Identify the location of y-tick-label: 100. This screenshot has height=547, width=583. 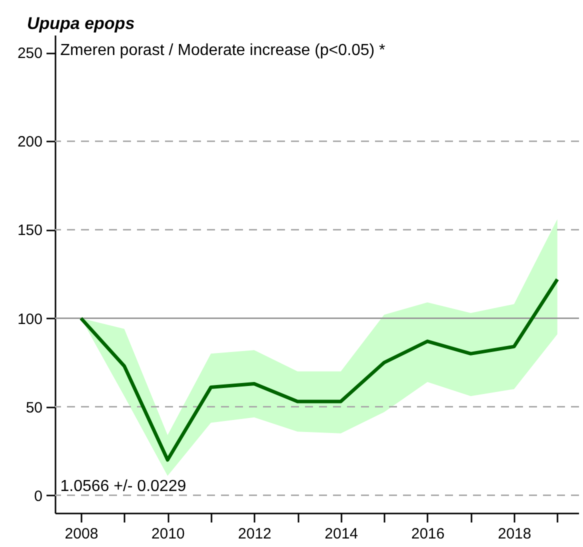
(29, 319).